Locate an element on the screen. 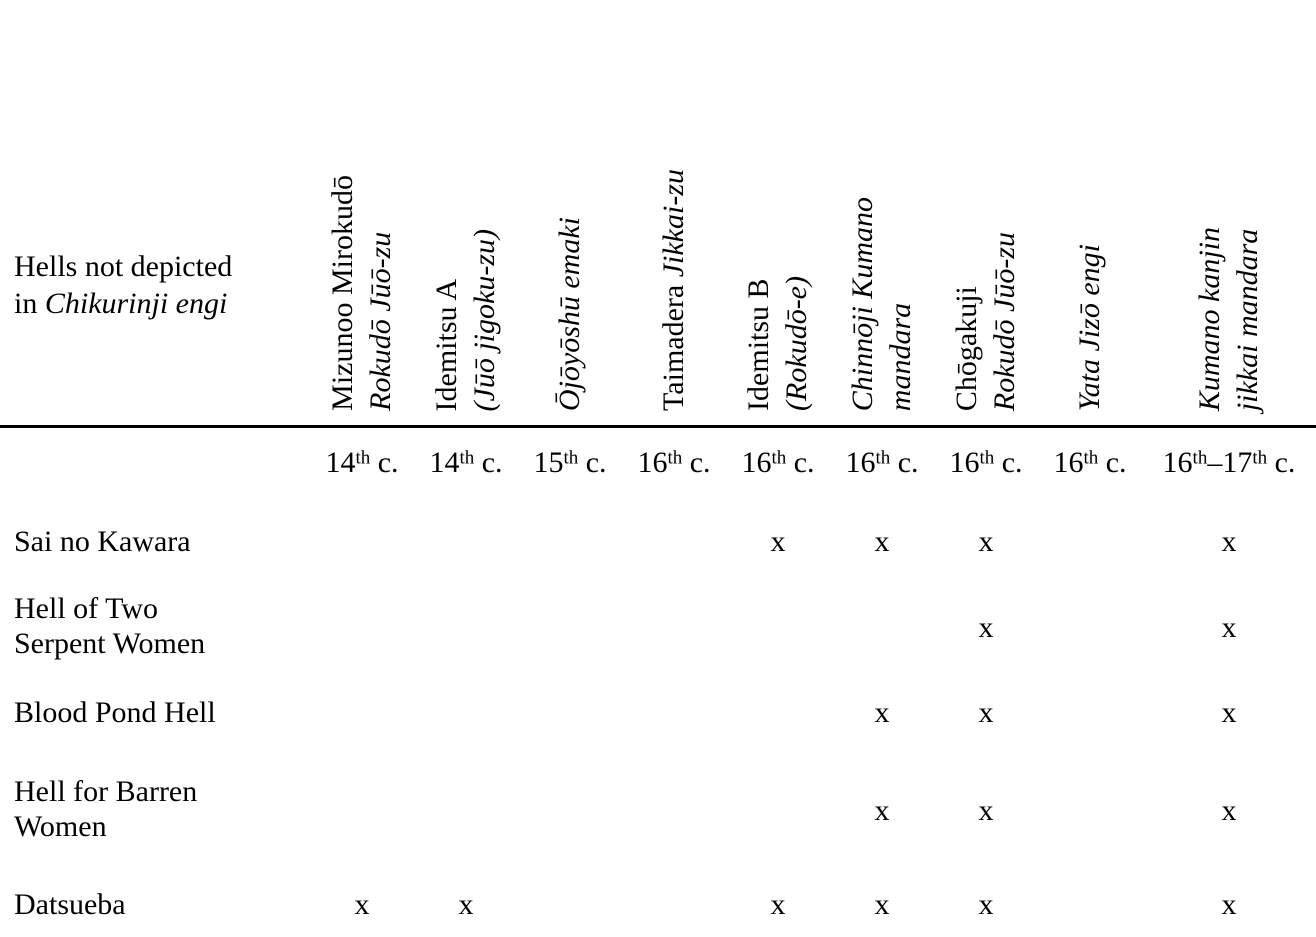  column-header-chinnoji-kumano-mandara: Chinnōji Kumano mandara is located at coordinates (882, 214).